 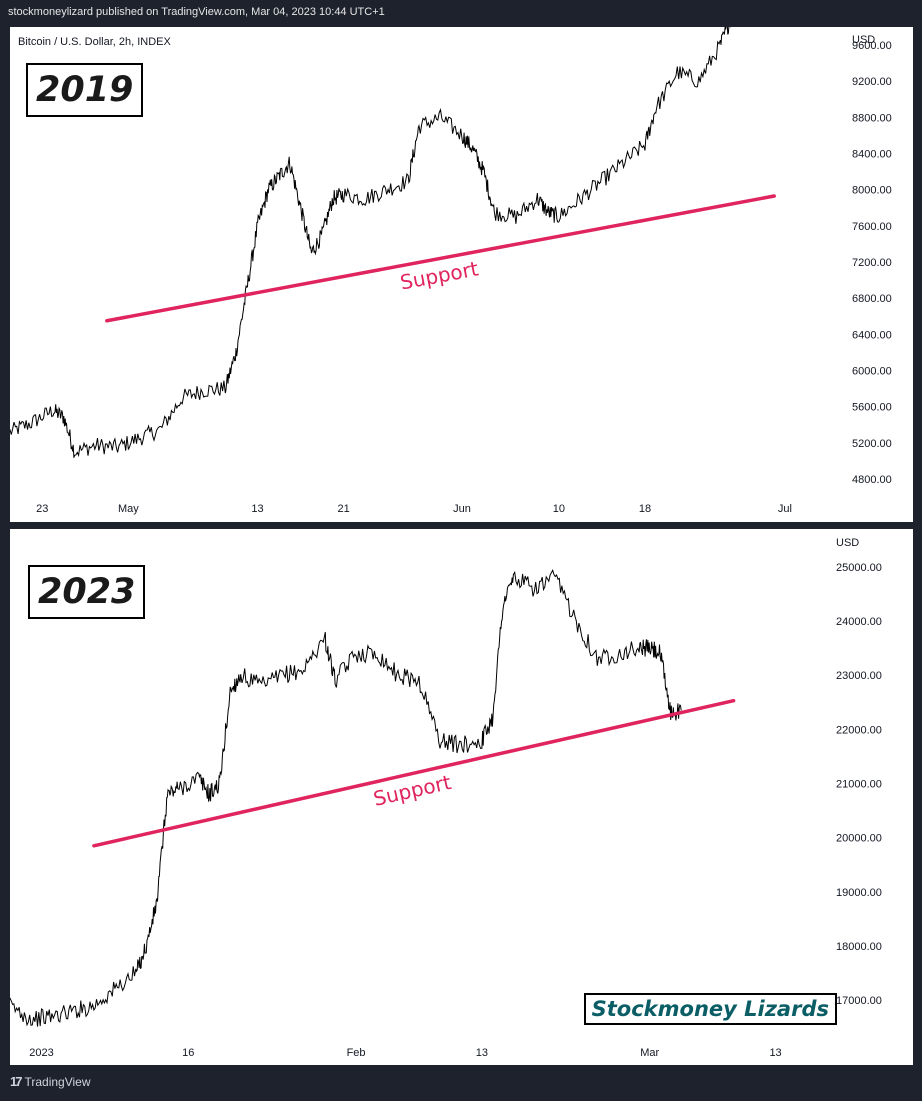 I want to click on y-tick-label: 6000.00, so click(x=872, y=371).